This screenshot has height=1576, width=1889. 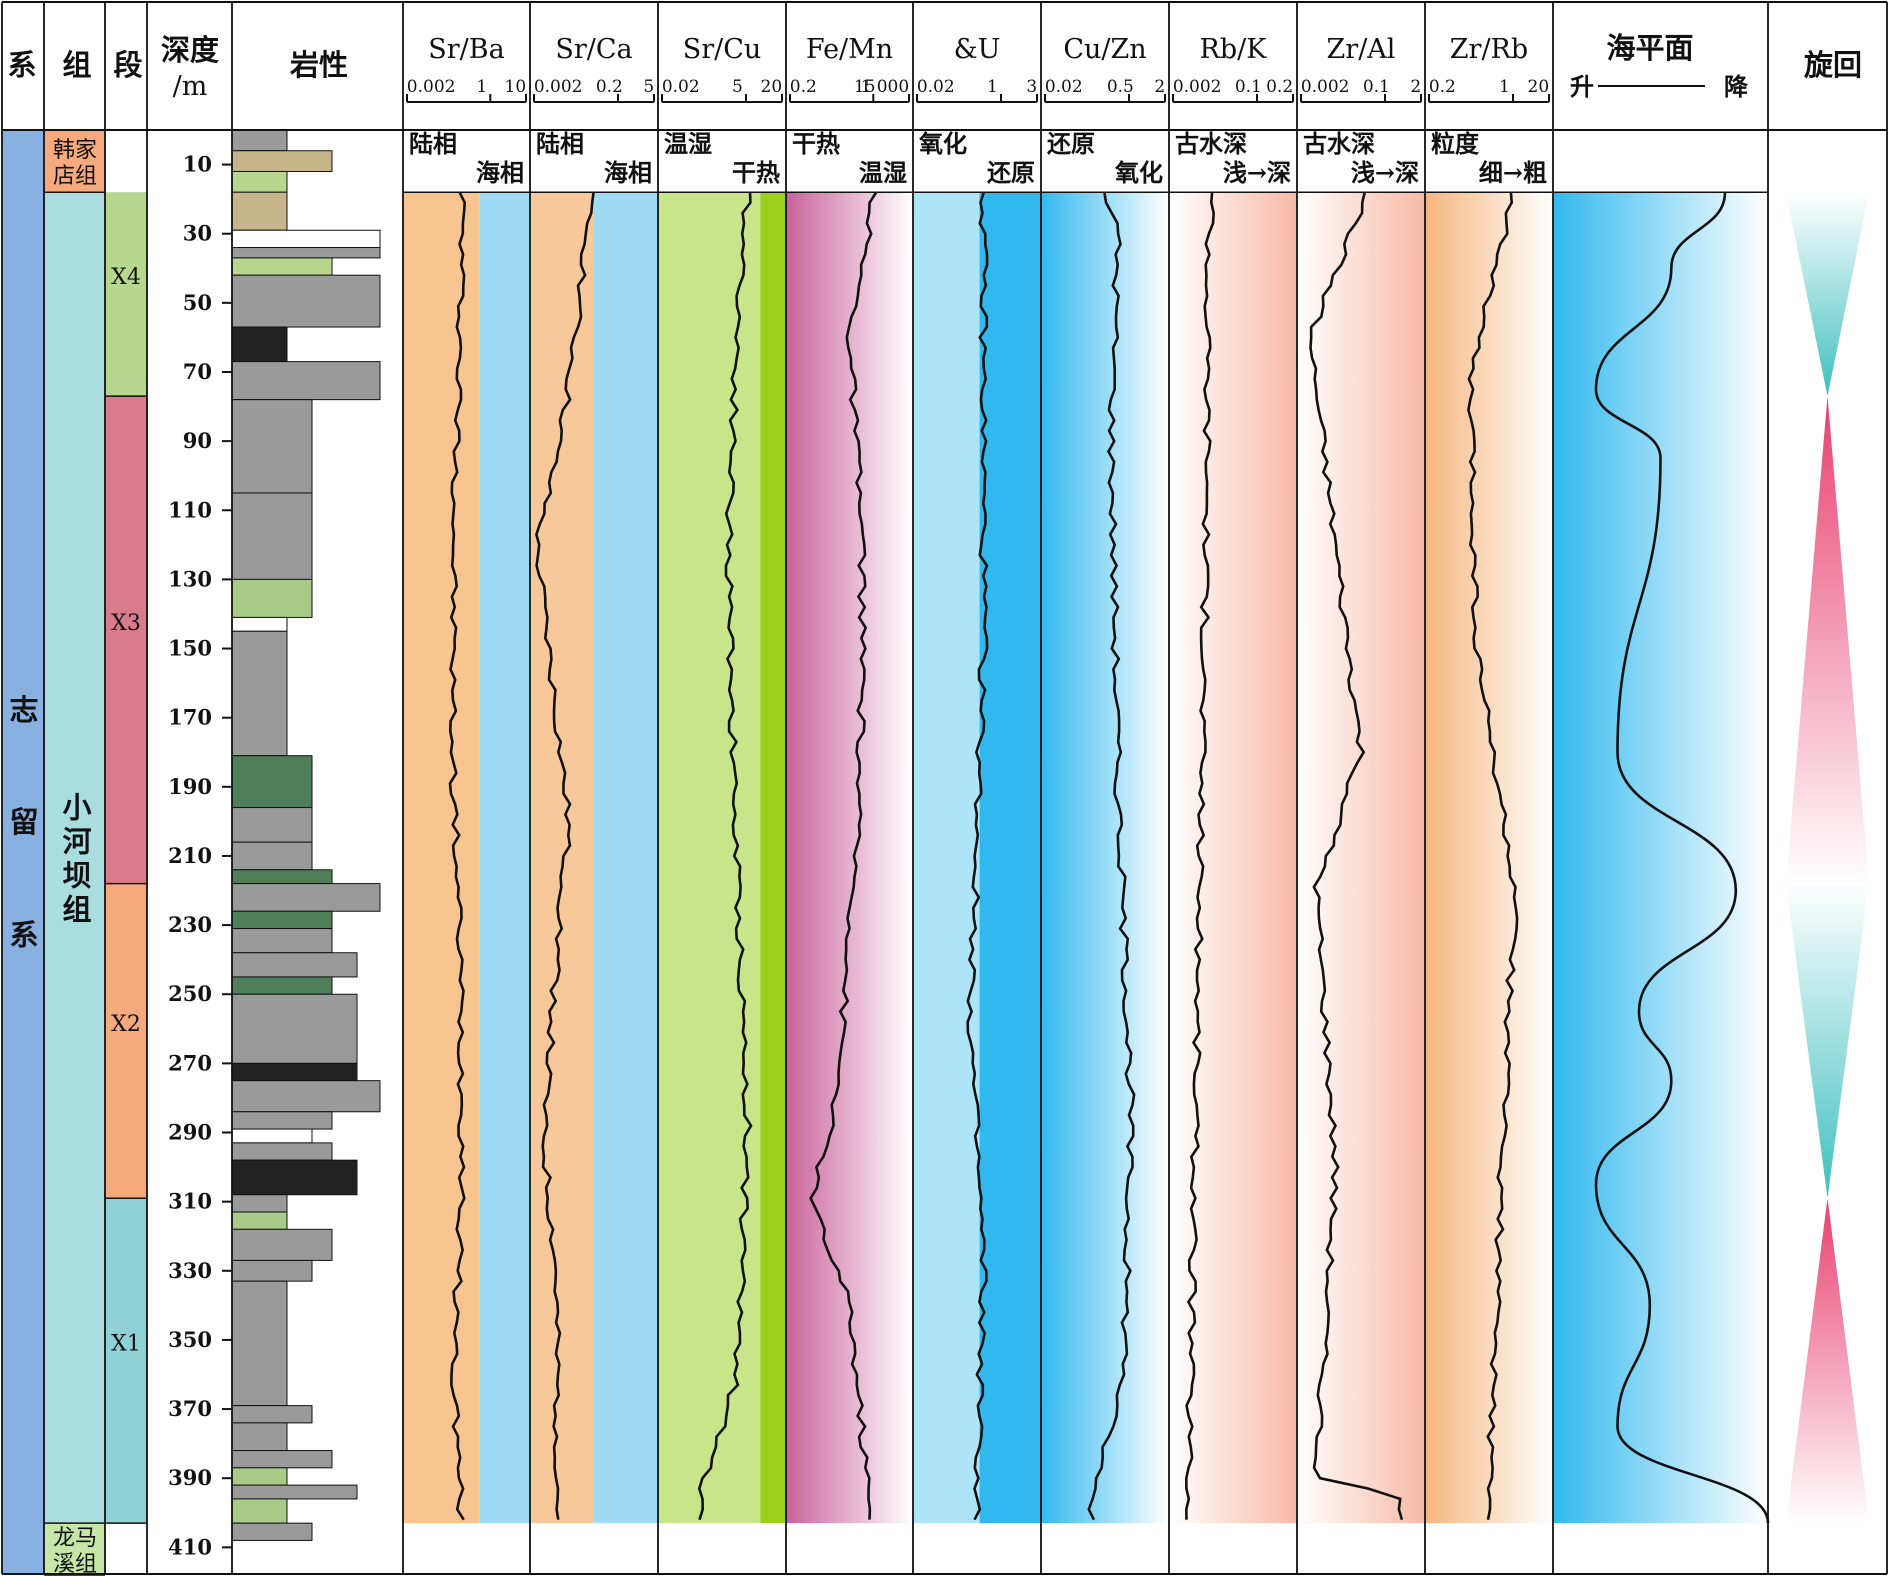 I want to click on formation-label: 韩家店组, so click(x=75, y=163).